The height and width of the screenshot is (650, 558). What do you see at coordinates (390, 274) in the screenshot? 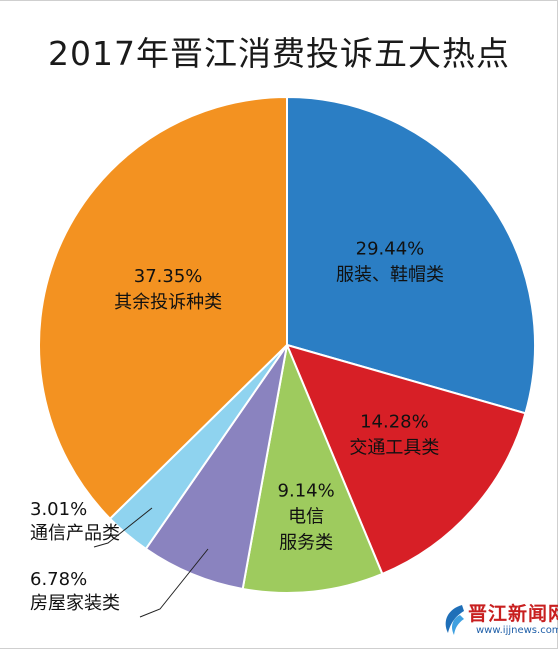
I see `slice-name-label-0: 服装、鞋帽类` at bounding box center [390, 274].